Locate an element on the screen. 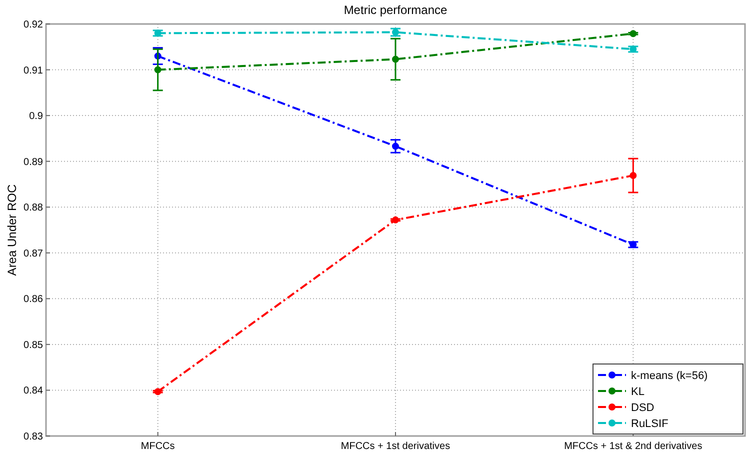  y-axis-title: Area Under ROC is located at coordinates (12, 230).